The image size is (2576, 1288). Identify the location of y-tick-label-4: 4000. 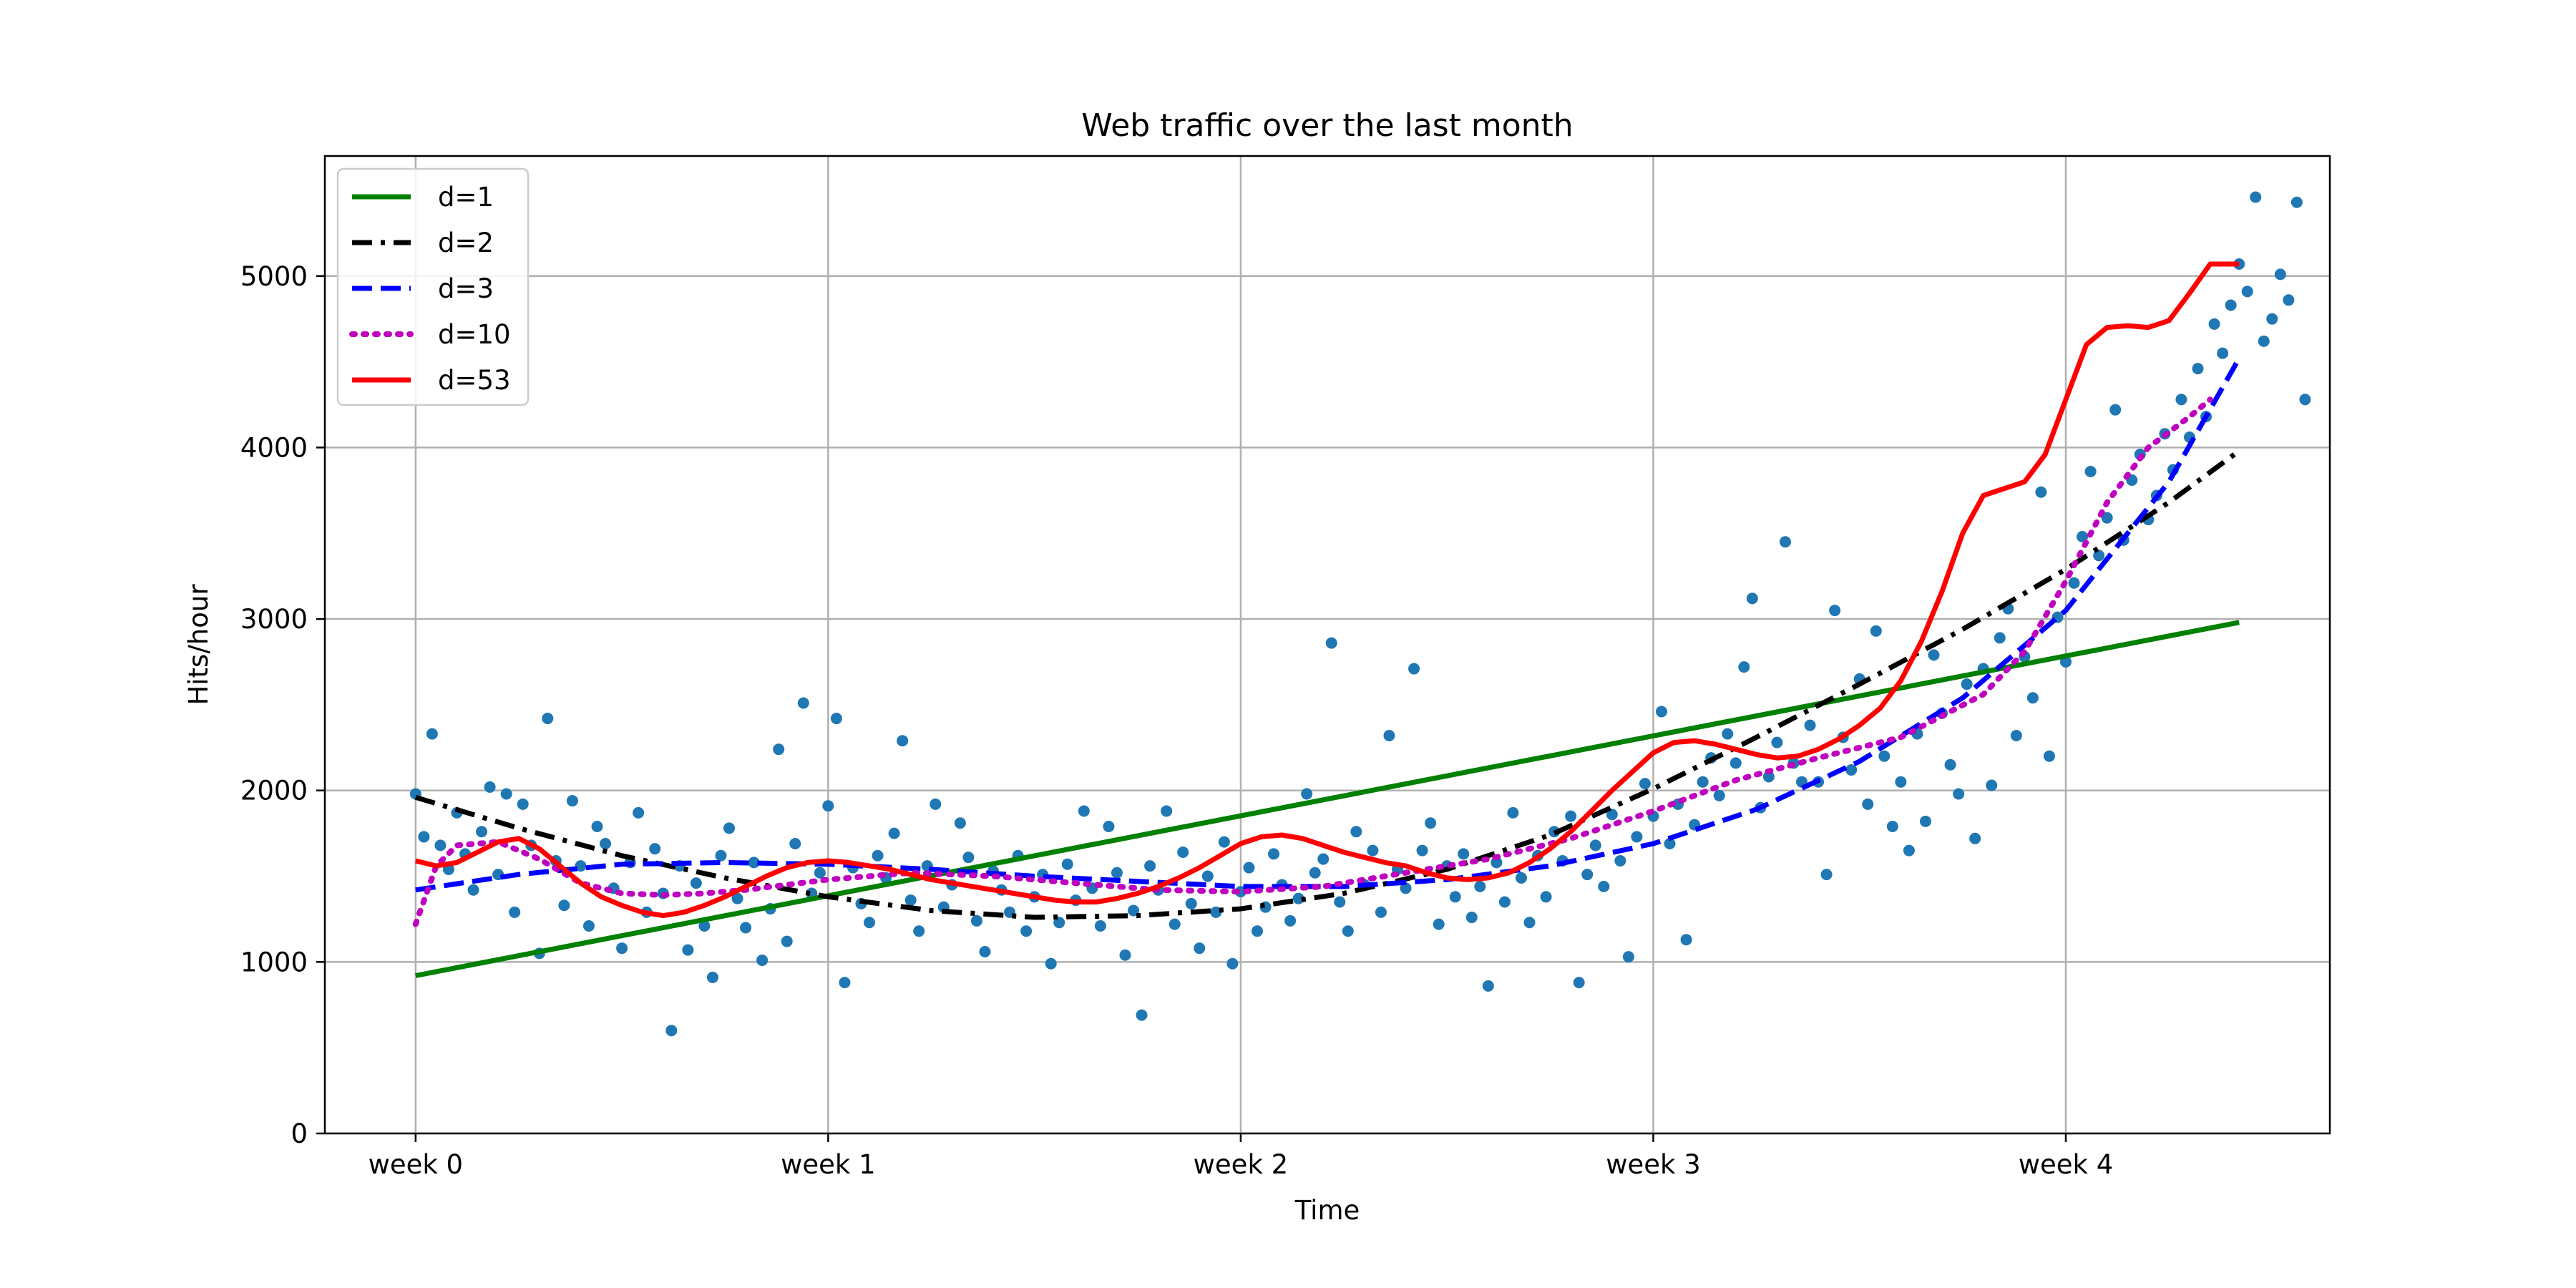
(274, 447).